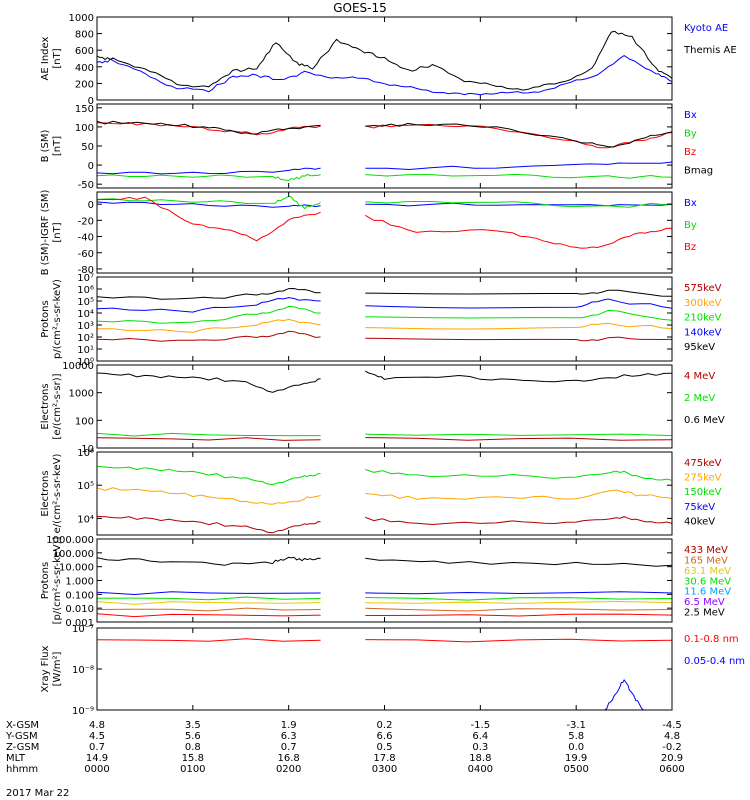 Image resolution: width=750 pixels, height=800 pixels. Describe the element at coordinates (384, 598) in the screenshot. I see `series-line-30-6-mev` at that location.